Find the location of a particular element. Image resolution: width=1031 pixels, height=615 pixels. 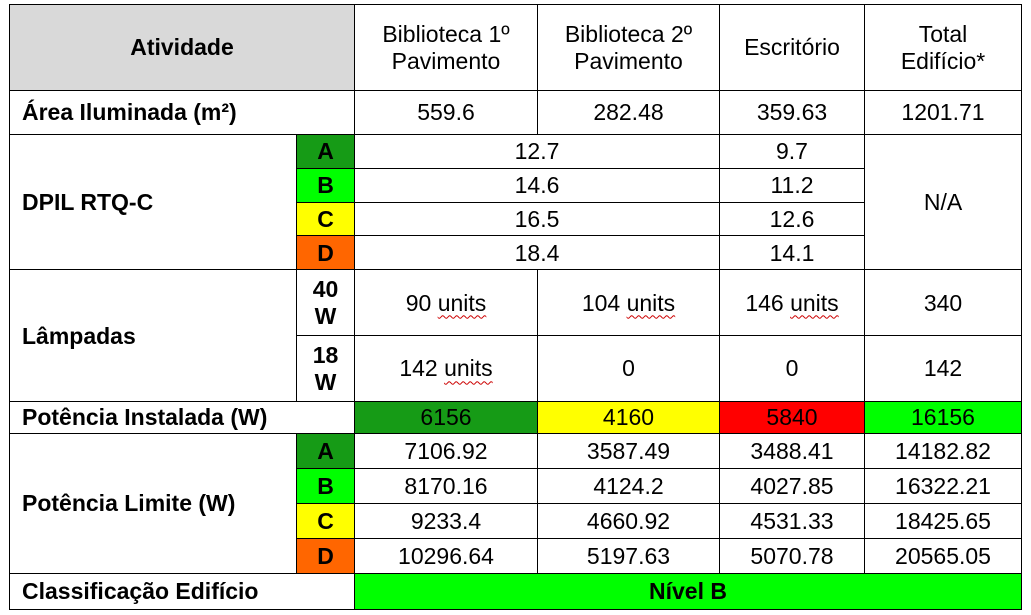

dpil-row-b: B 14.6 11.2 is located at coordinates (516, 185).